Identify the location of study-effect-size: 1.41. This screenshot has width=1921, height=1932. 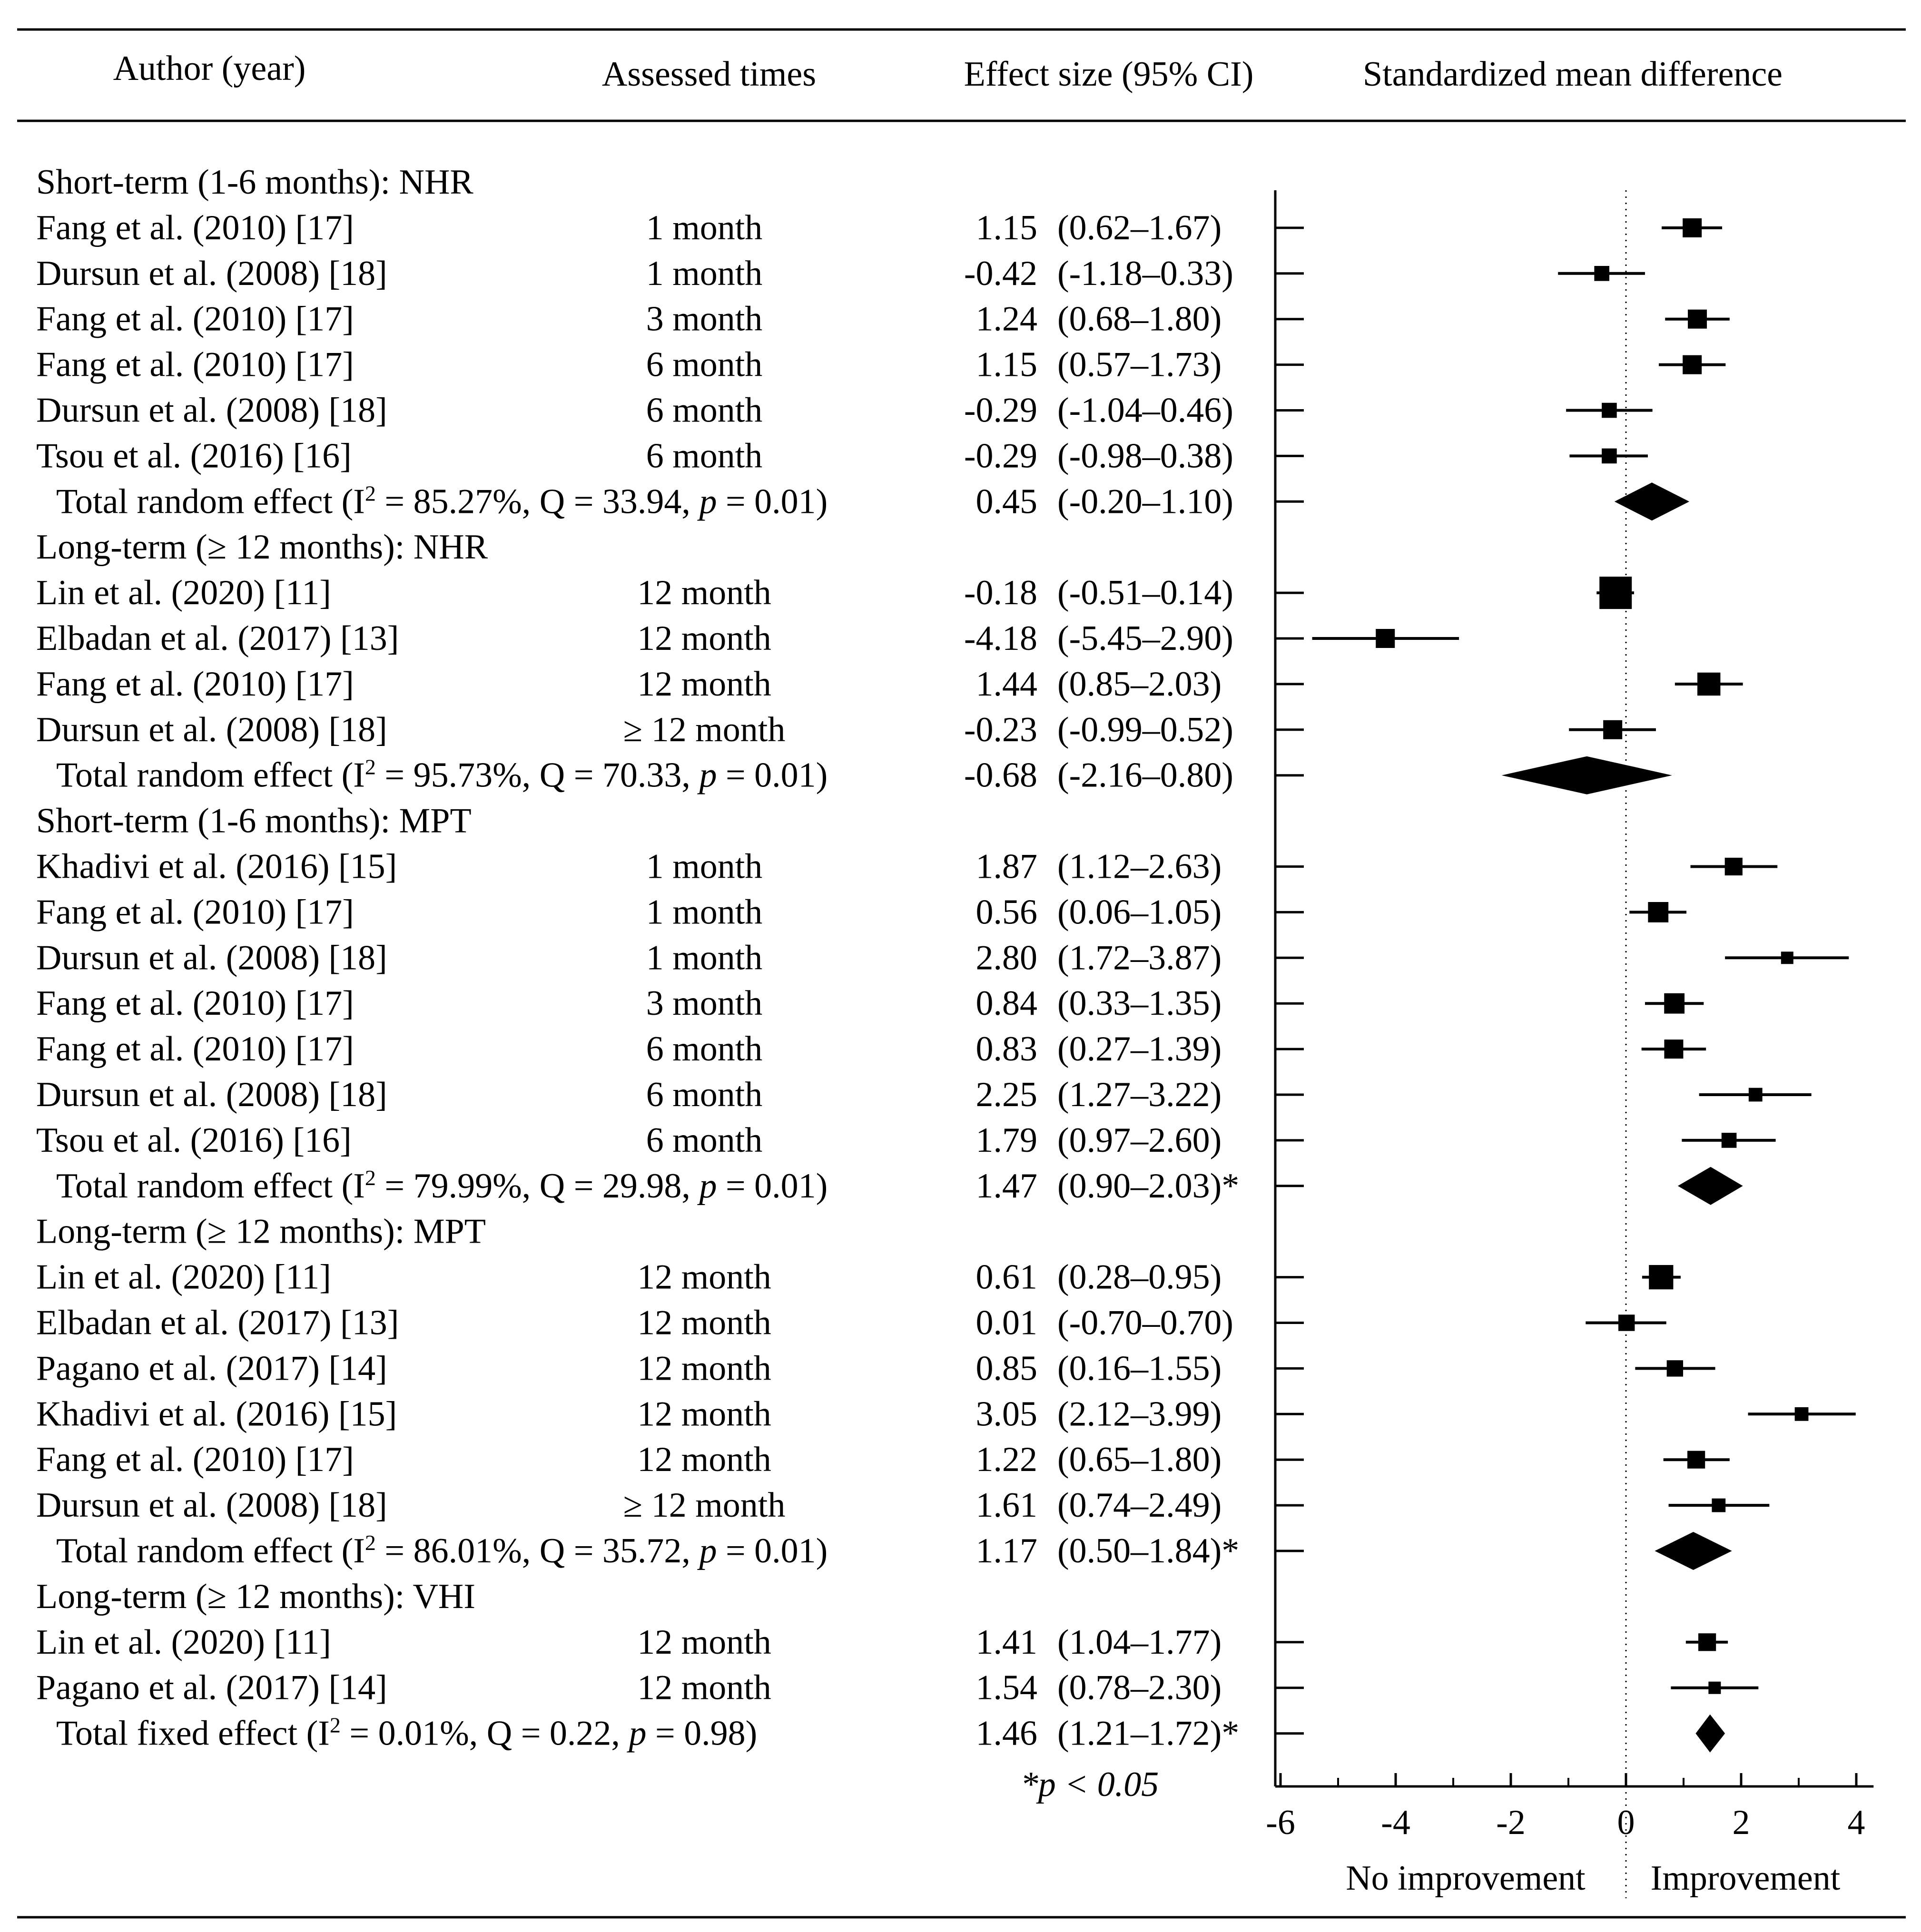
(1007, 1642).